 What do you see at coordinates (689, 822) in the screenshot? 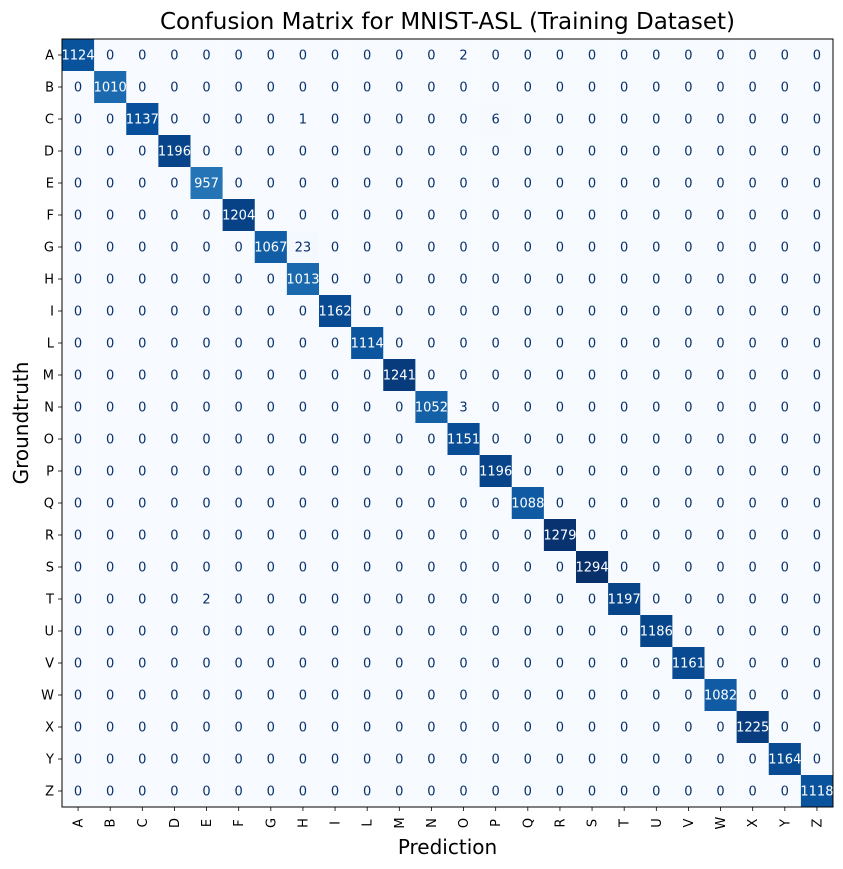
I see `x-tick-label: V` at bounding box center [689, 822].